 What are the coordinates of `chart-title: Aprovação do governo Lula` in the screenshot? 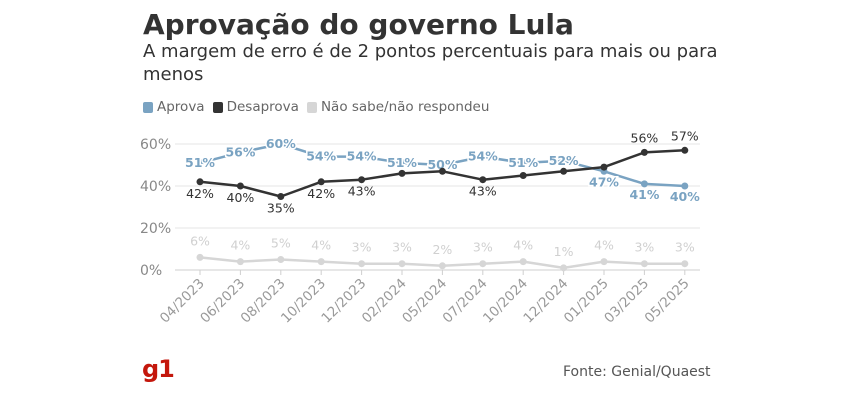 It's located at (358, 24).